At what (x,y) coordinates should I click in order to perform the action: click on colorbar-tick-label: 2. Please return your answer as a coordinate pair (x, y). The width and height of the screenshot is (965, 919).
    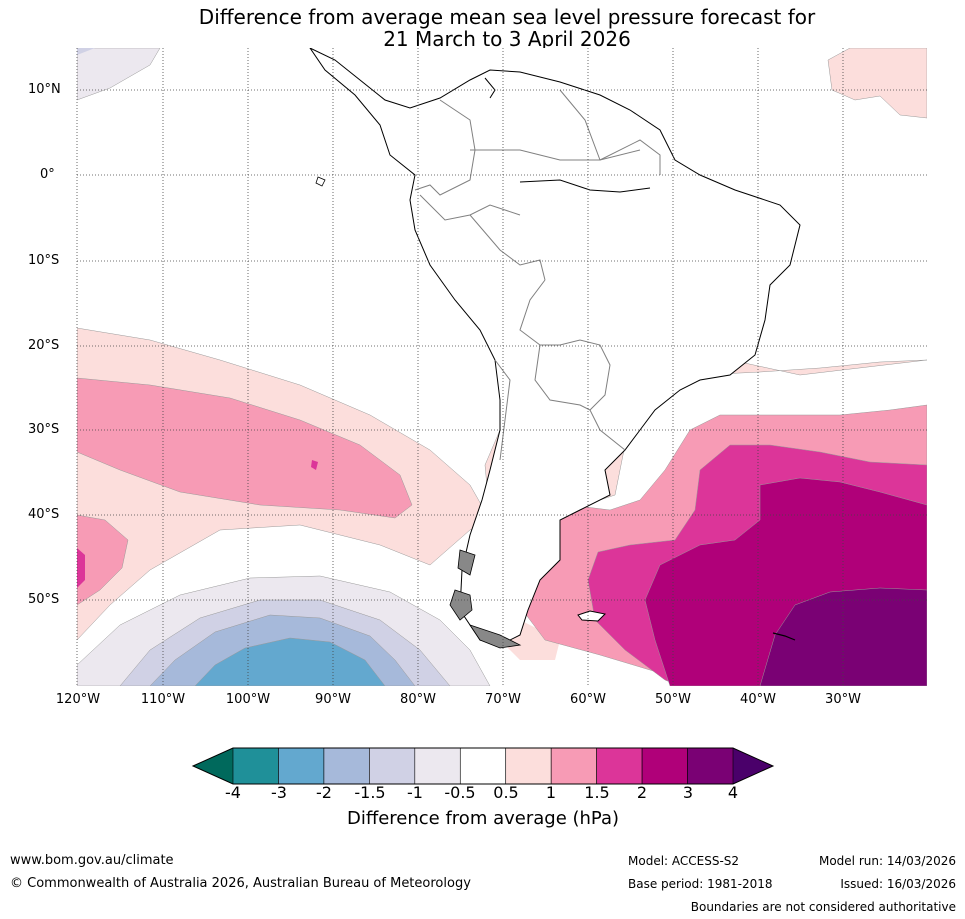
    Looking at the image, I should click on (642, 792).